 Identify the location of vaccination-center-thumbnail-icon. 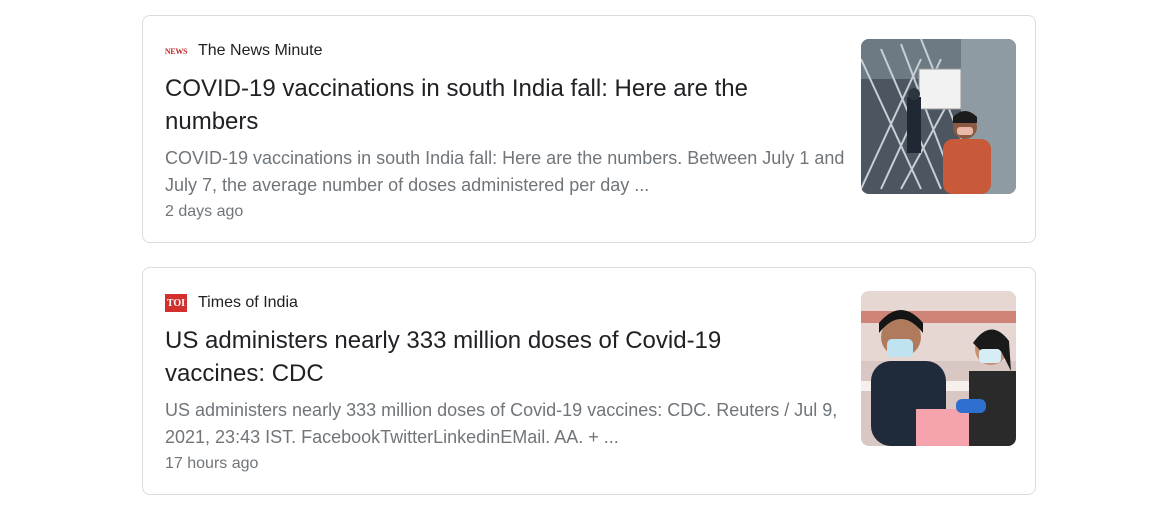
(938, 116).